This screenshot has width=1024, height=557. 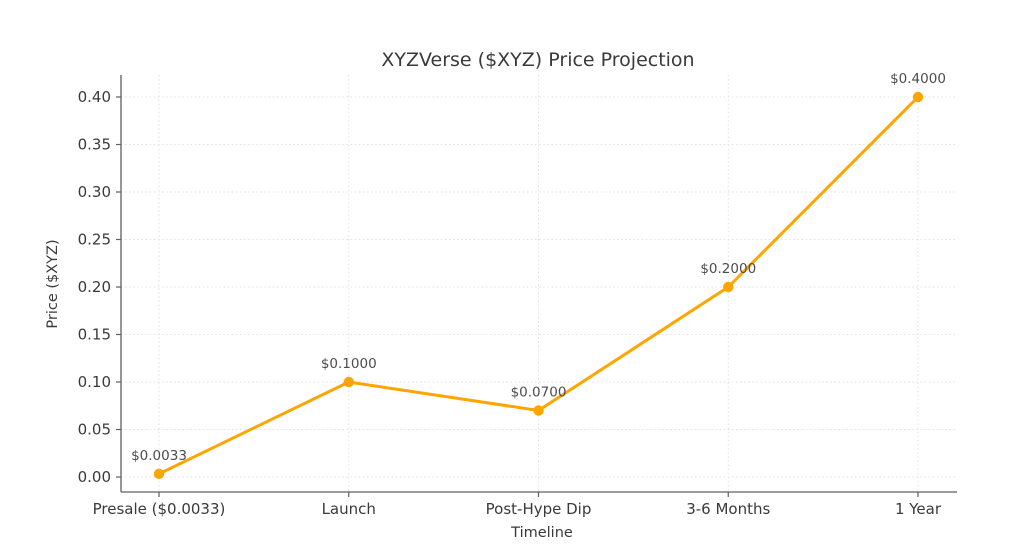 What do you see at coordinates (918, 509) in the screenshot?
I see `x-tick-label: 1 Year` at bounding box center [918, 509].